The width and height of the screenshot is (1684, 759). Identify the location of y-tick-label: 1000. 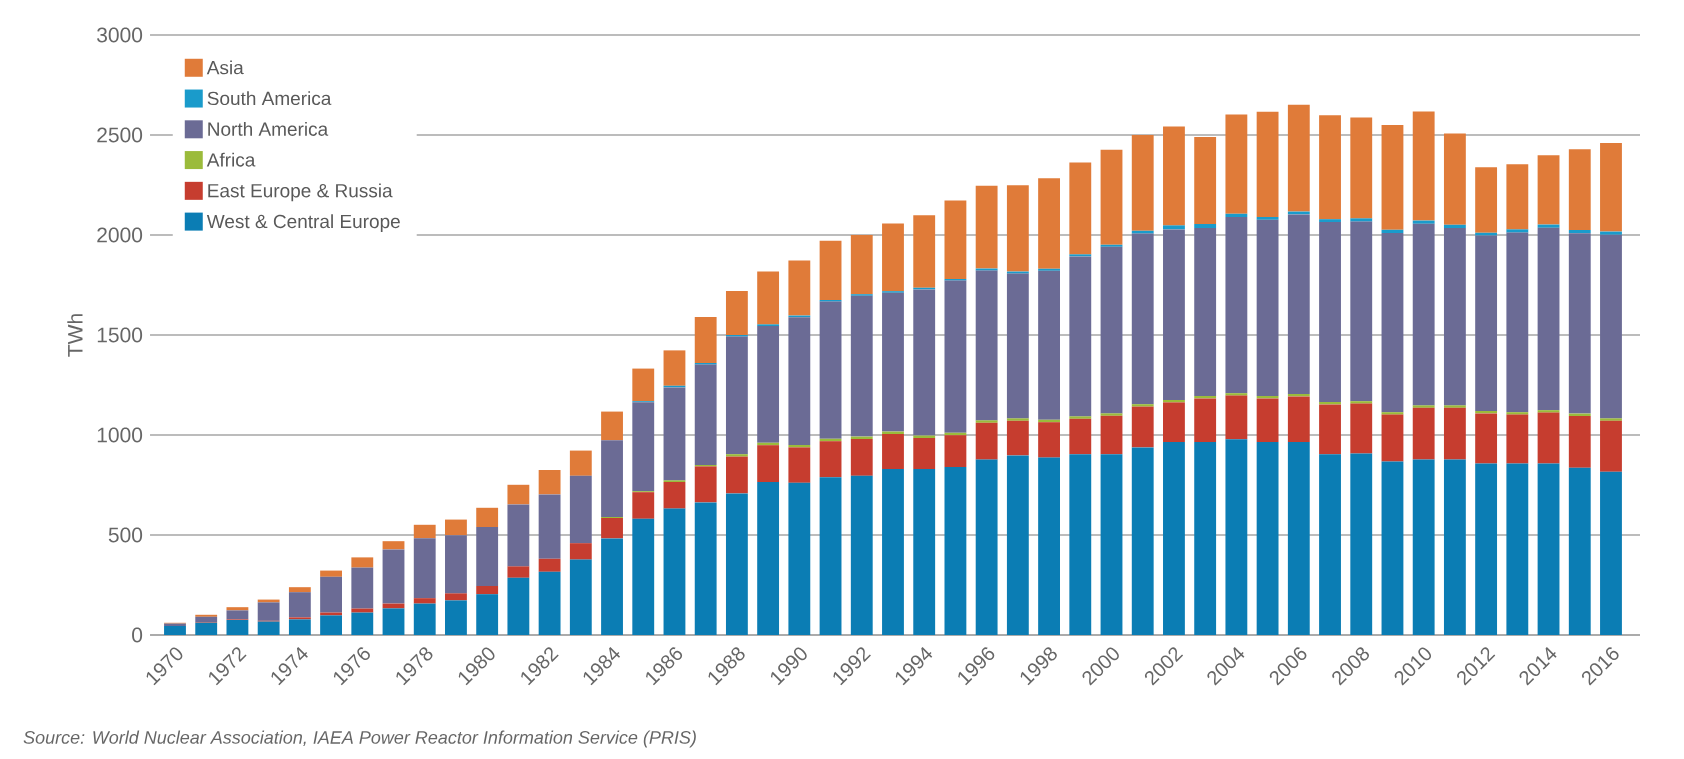
(120, 435).